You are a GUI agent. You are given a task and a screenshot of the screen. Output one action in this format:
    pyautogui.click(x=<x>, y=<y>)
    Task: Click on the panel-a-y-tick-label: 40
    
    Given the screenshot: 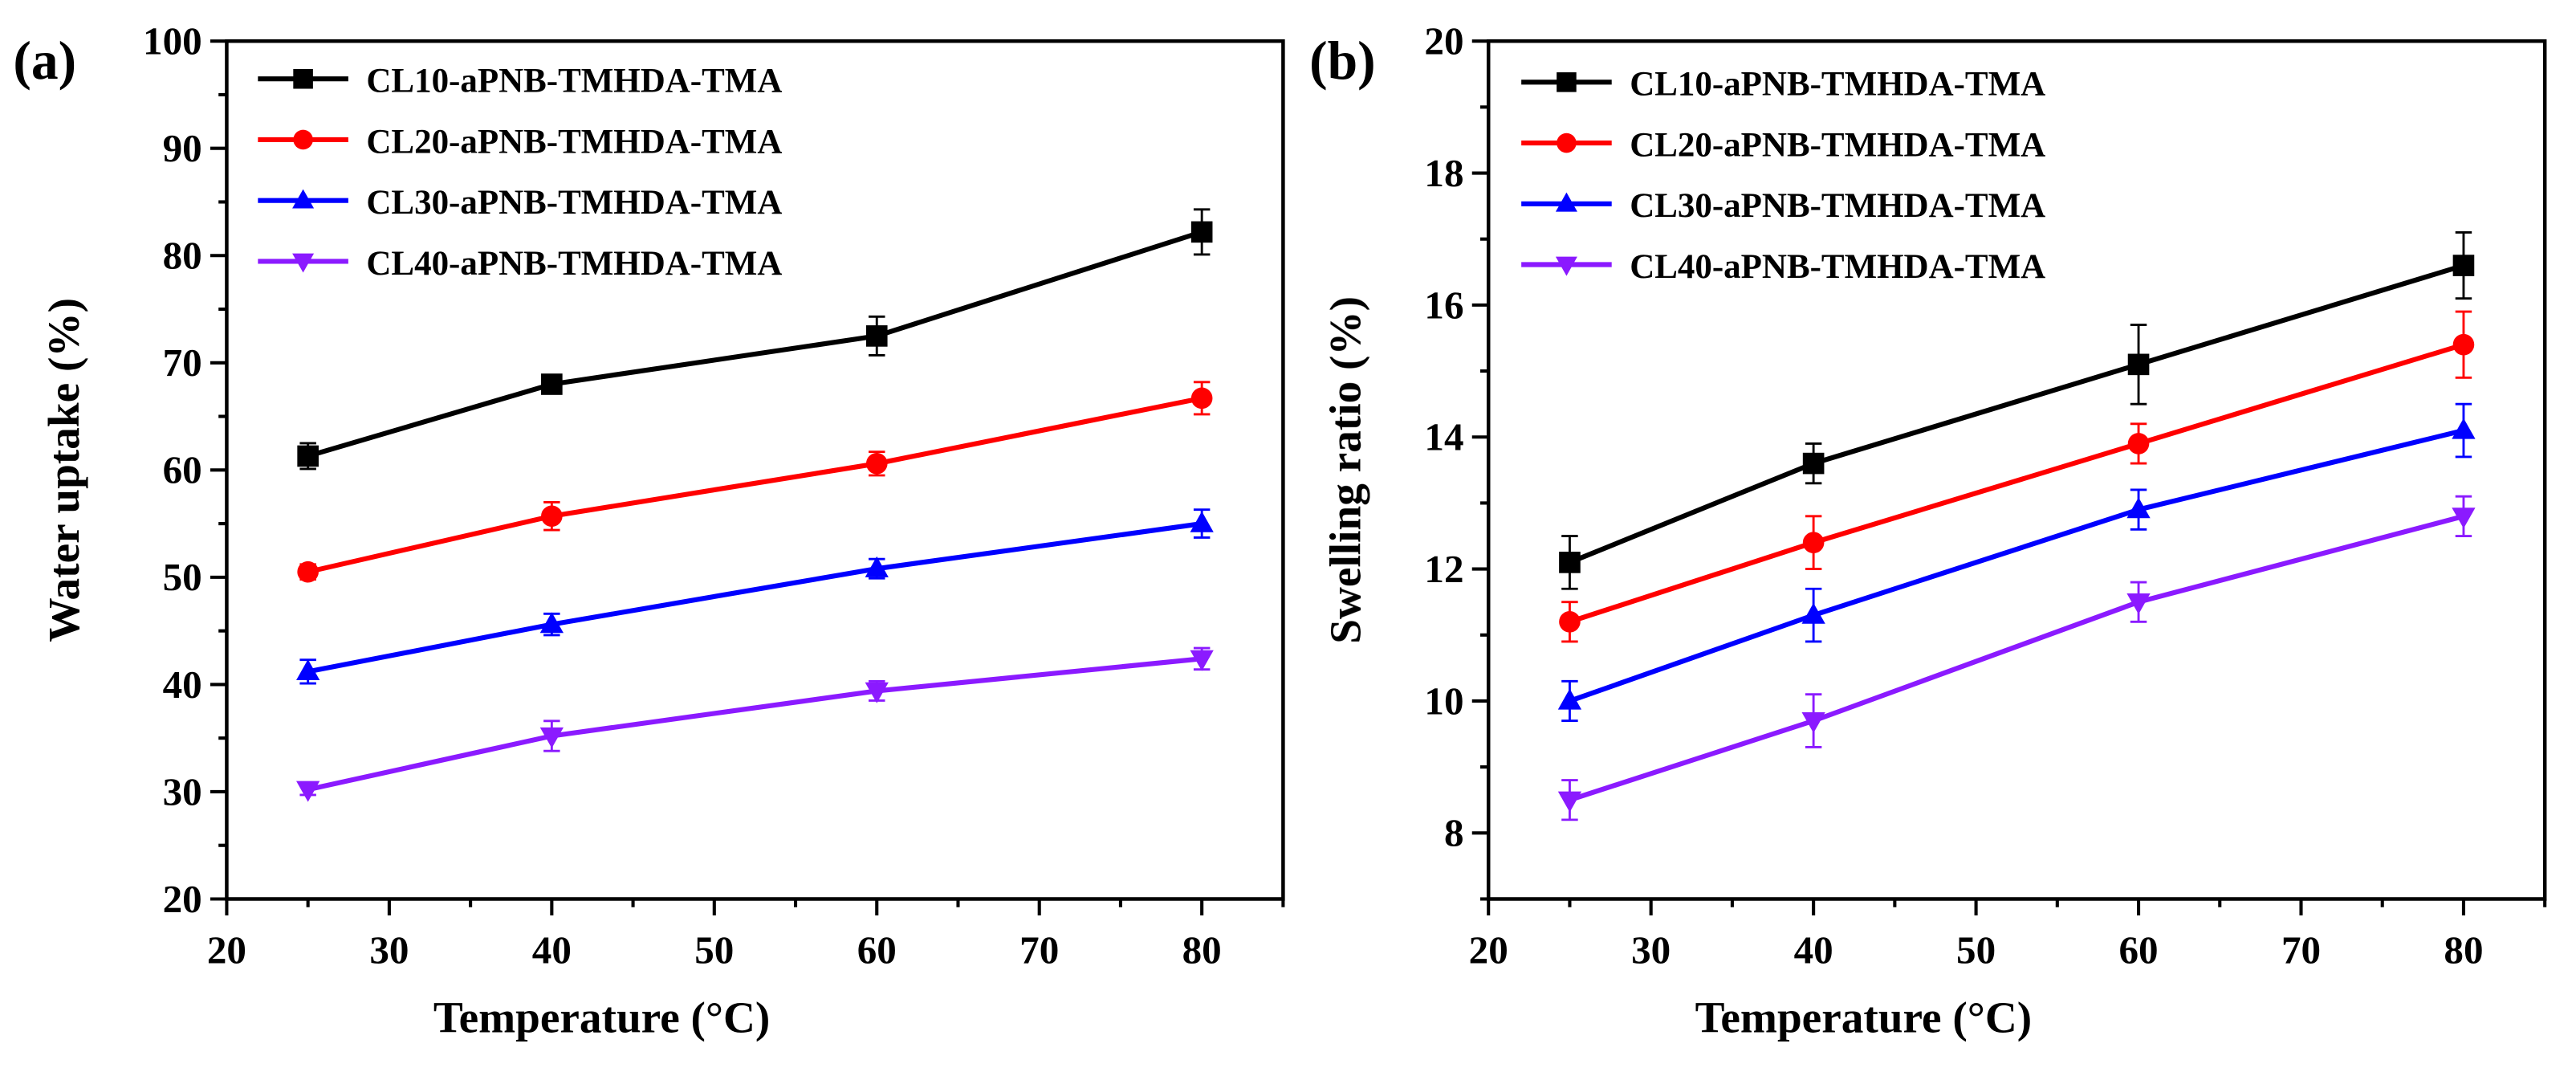 What is the action you would take?
    pyautogui.click(x=182, y=684)
    